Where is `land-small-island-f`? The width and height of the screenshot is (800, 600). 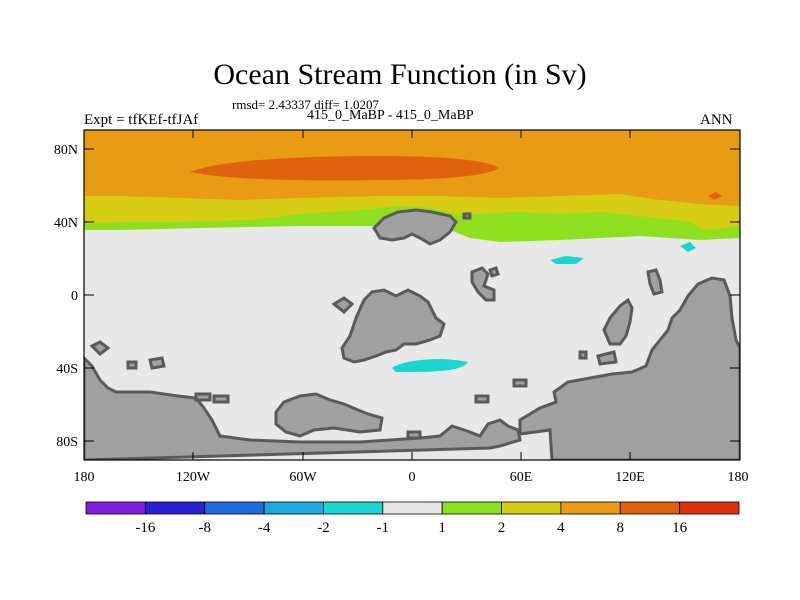 land-small-island-f is located at coordinates (157, 363).